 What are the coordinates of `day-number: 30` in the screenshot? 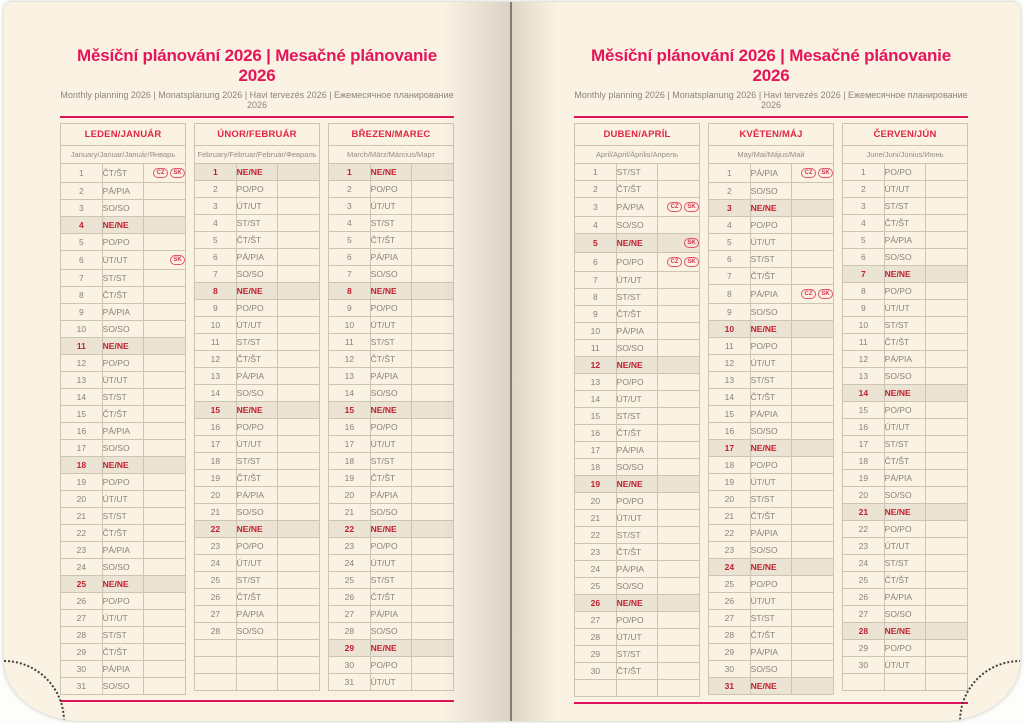 It's located at (729, 669).